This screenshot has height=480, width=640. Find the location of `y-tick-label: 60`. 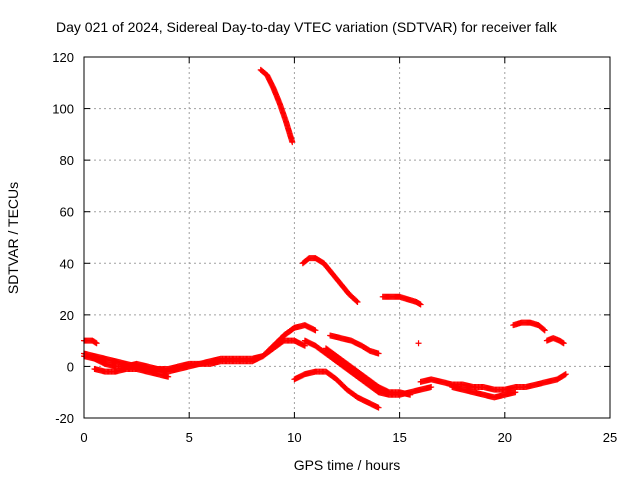

y-tick-label: 60 is located at coordinates (67, 212).